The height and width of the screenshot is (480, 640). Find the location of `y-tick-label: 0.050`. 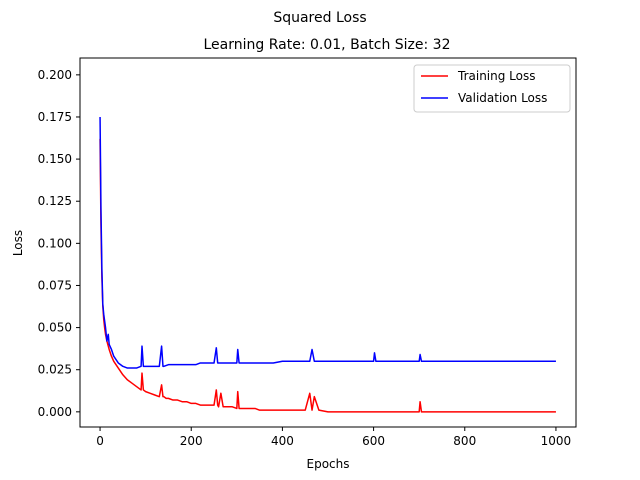

y-tick-label: 0.050 is located at coordinates (55, 328).